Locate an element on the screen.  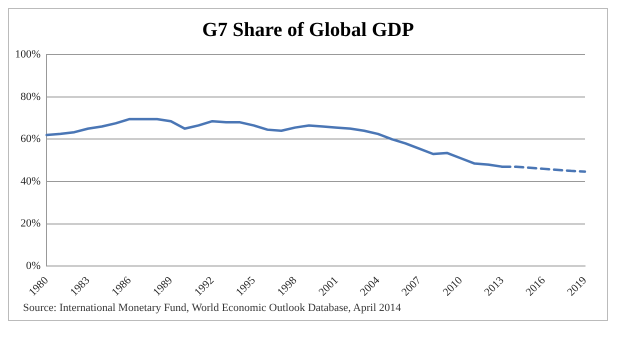
y-tick-label: 60% is located at coordinates (30, 139).